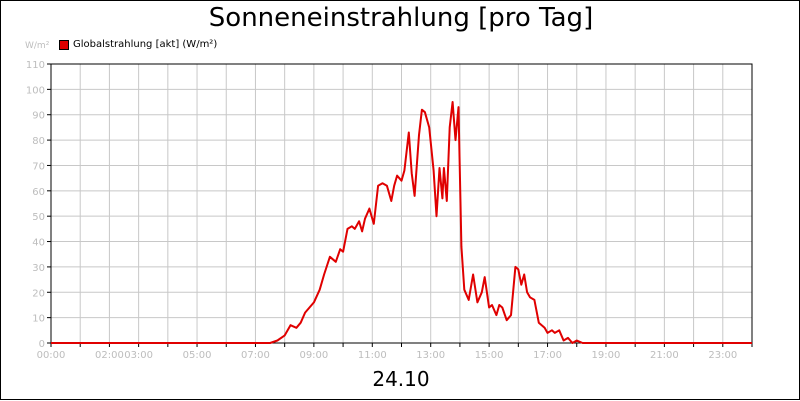  What do you see at coordinates (38, 268) in the screenshot?
I see `y-tick-label: 30` at bounding box center [38, 268].